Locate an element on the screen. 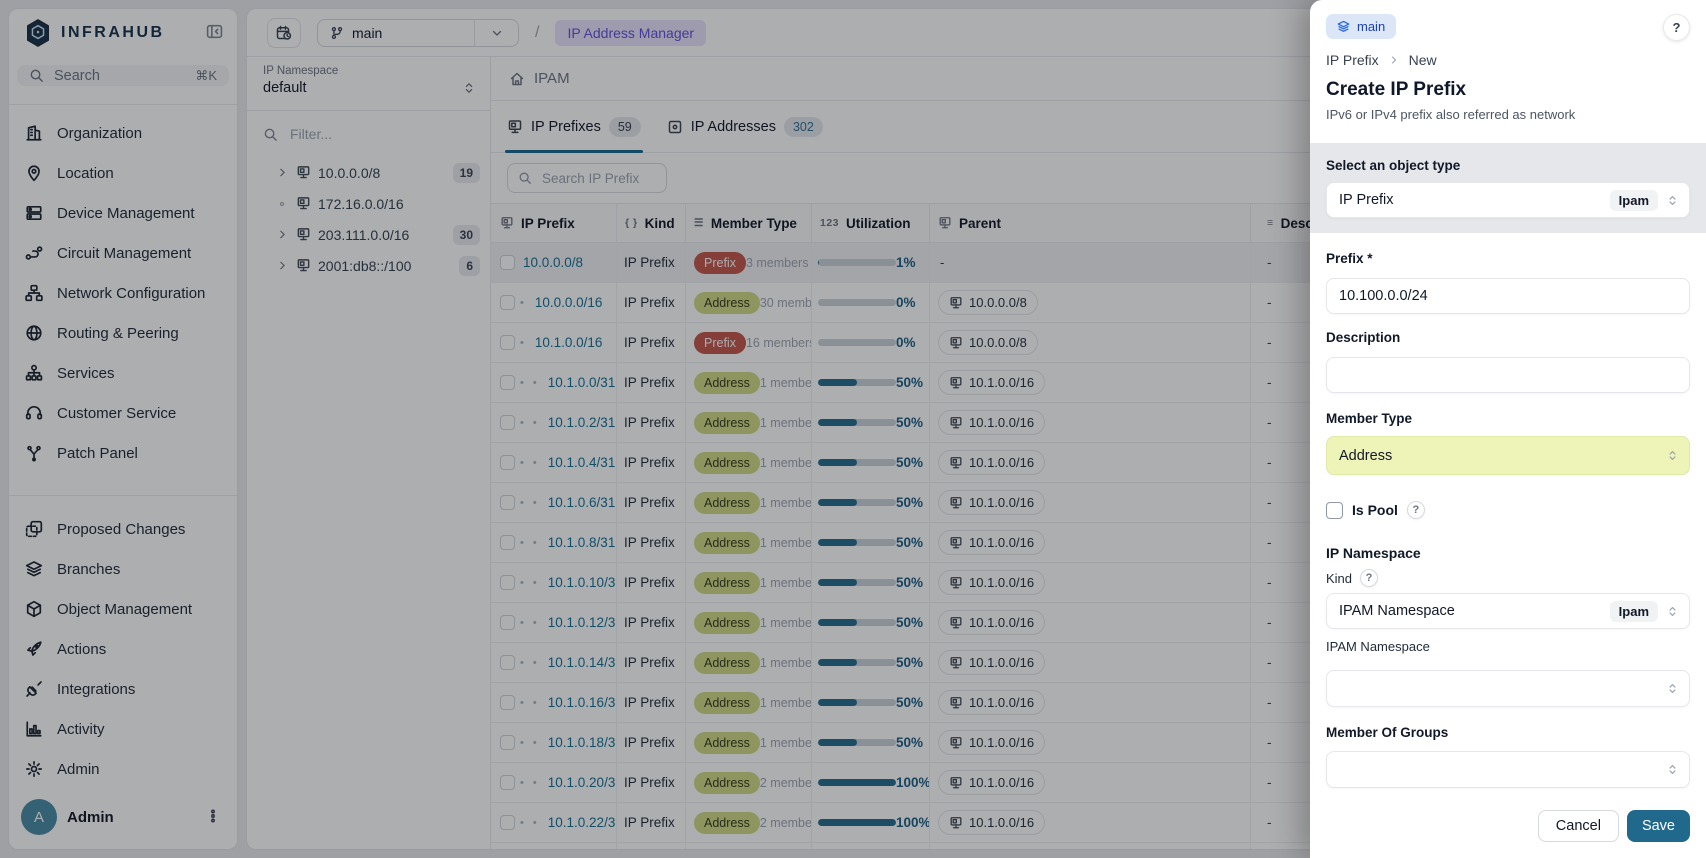 This screenshot has width=1706, height=858. branch-selector: main is located at coordinates (418, 32).